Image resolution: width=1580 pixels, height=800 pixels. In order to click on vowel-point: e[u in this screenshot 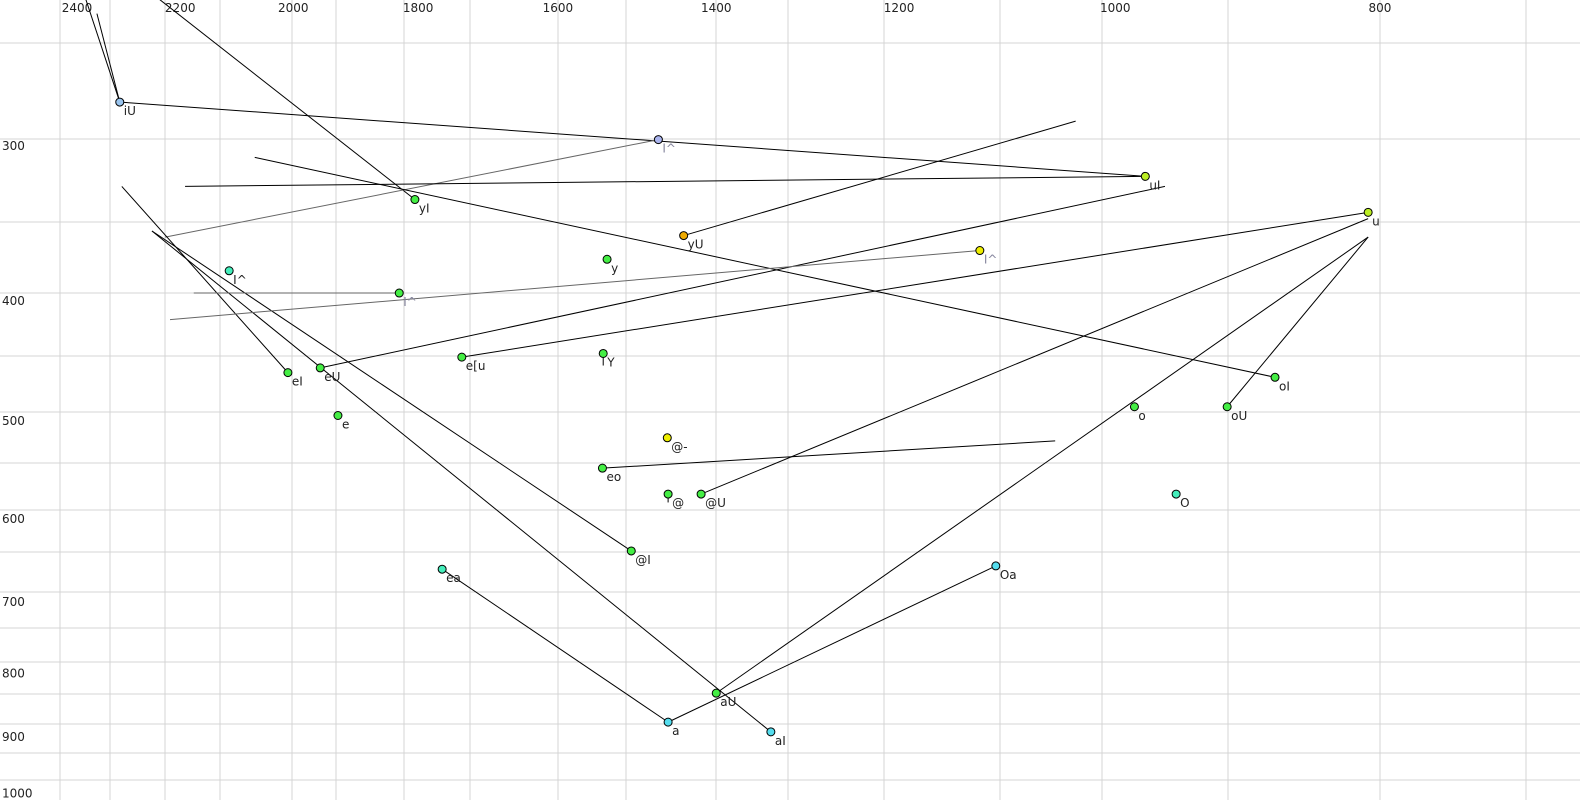, I will do `click(471, 362)`.